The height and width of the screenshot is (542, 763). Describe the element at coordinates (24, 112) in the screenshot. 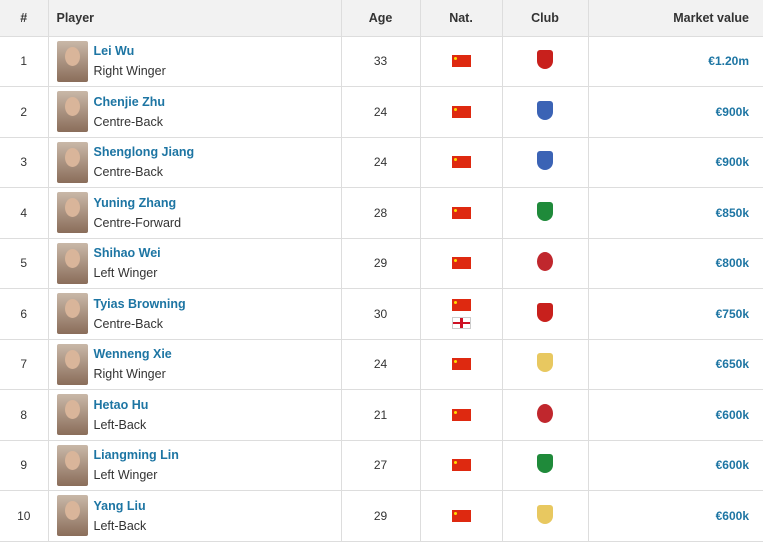

I see `rank: 2` at that location.